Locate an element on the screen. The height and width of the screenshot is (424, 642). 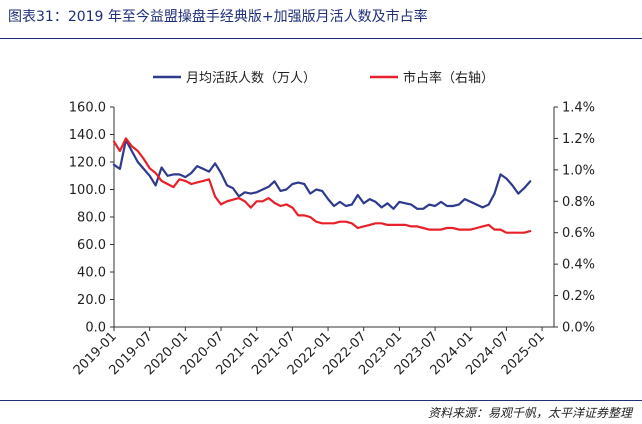
right-tick-label: 0.6% is located at coordinates (578, 233).